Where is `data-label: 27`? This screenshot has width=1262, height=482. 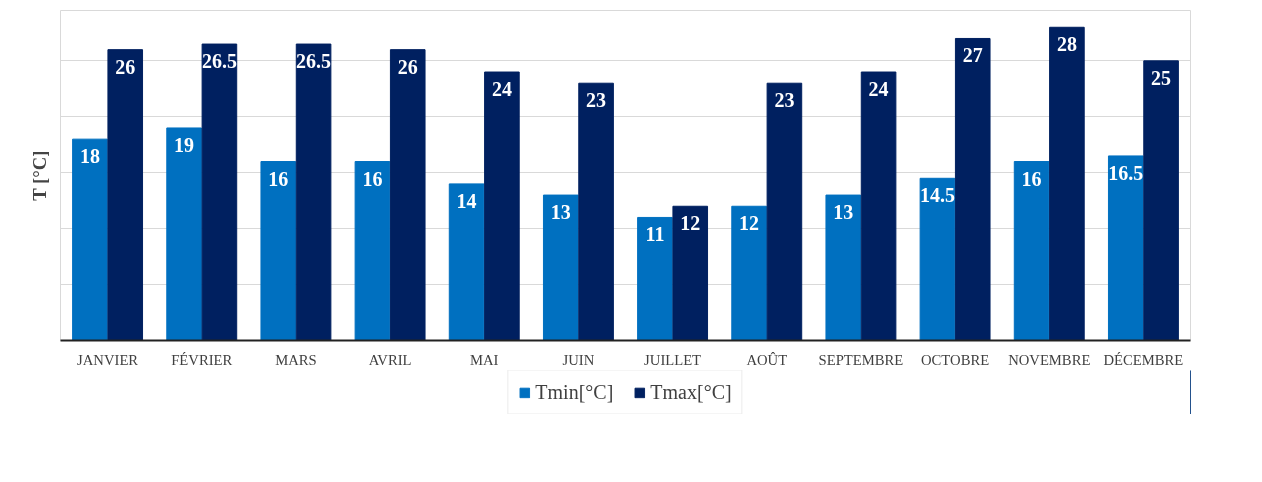 data-label: 27 is located at coordinates (972, 55).